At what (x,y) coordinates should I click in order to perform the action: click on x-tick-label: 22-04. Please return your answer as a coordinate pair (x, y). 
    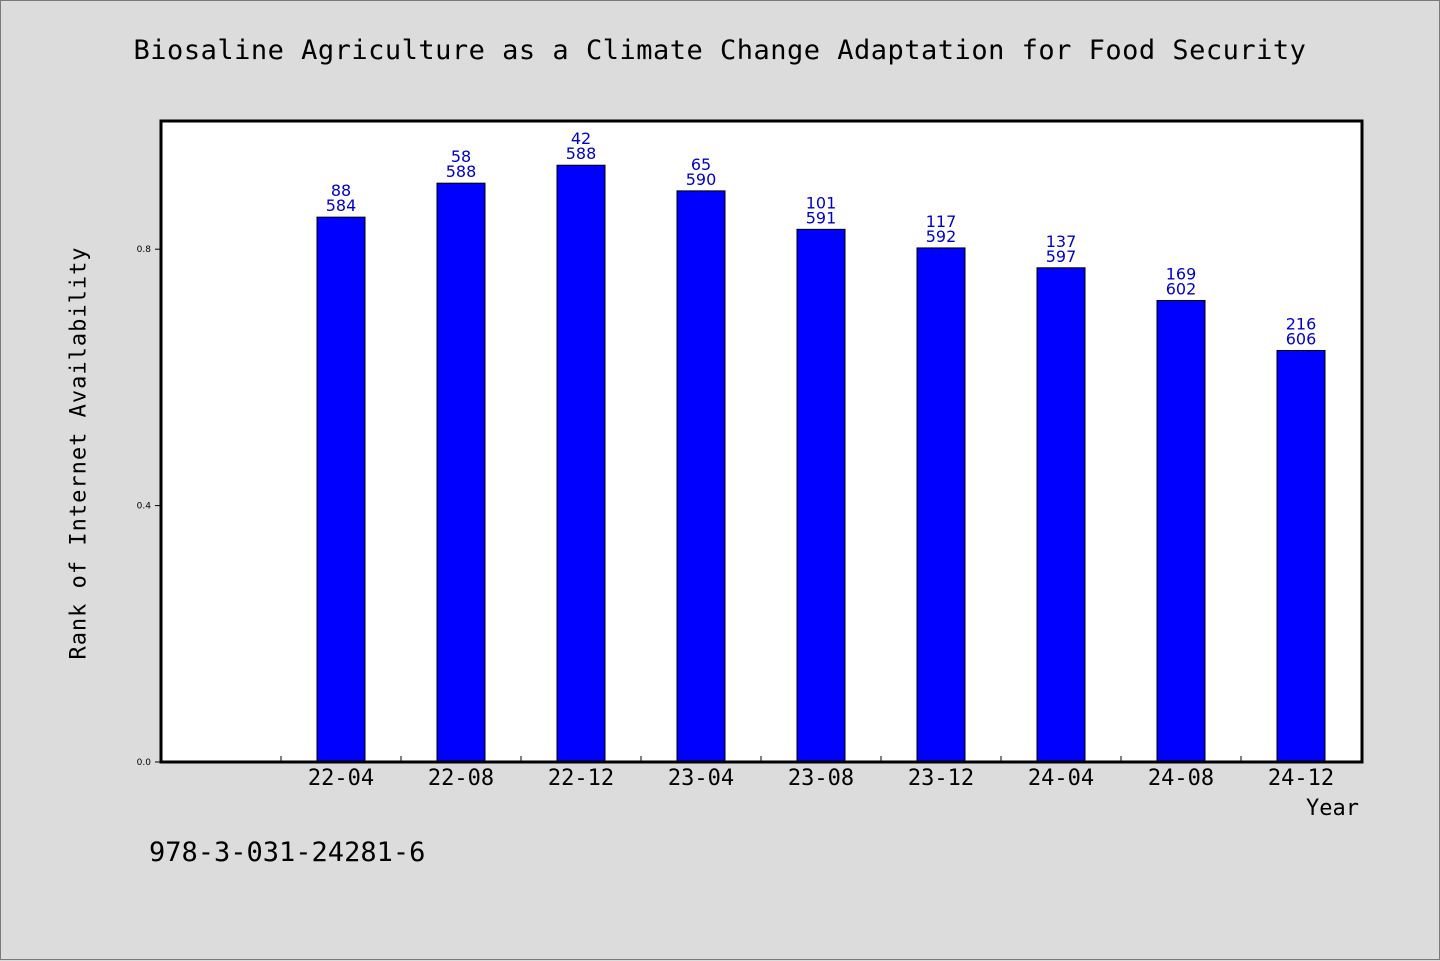
    Looking at the image, I should click on (341, 778).